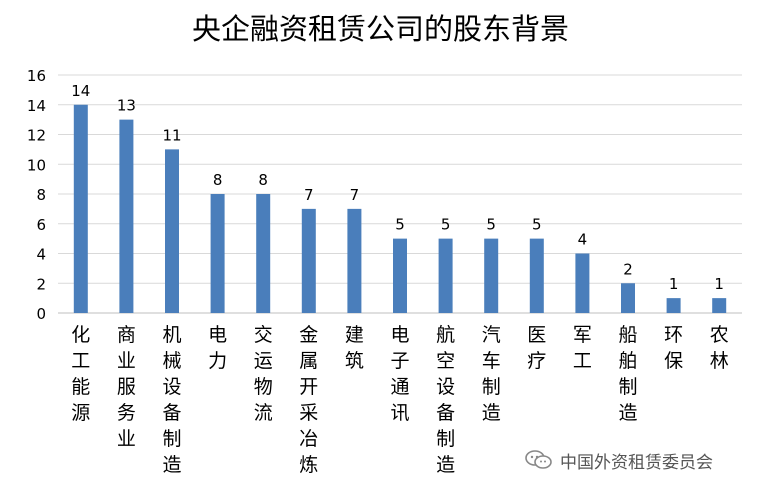 This screenshot has height=493, width=761. I want to click on x-tick-label: 军工, so click(582, 348).